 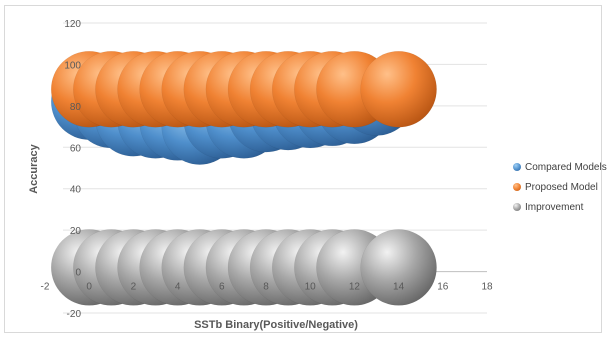 I want to click on legend-swatch-compared-models, so click(x=517, y=167).